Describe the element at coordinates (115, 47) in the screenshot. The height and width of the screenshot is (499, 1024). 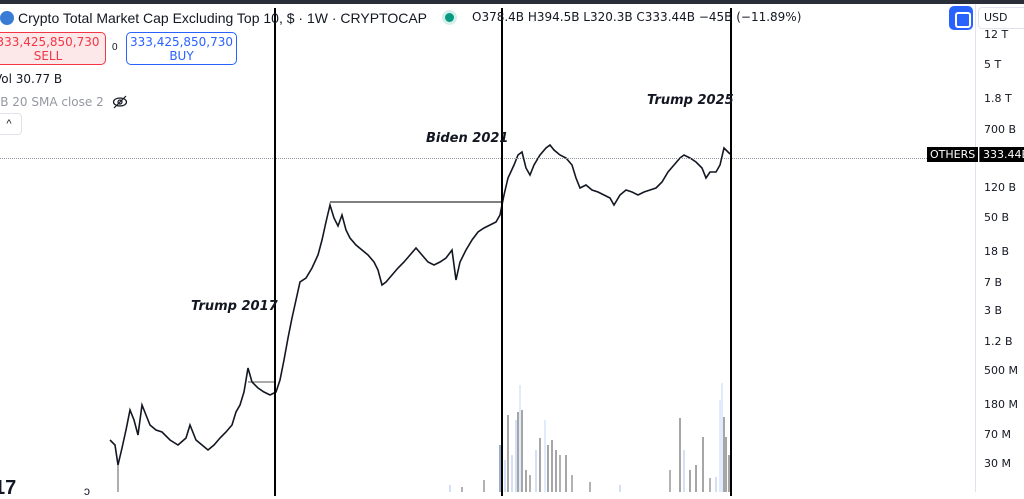
I see `spread-value: 0` at that location.